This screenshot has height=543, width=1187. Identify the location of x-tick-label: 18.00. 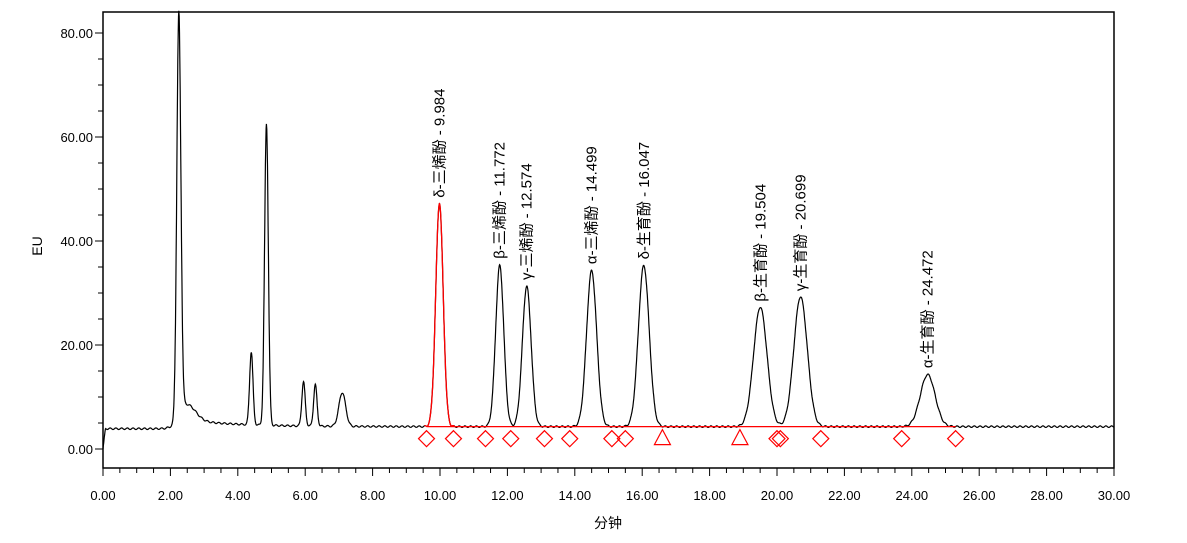
(709, 495).